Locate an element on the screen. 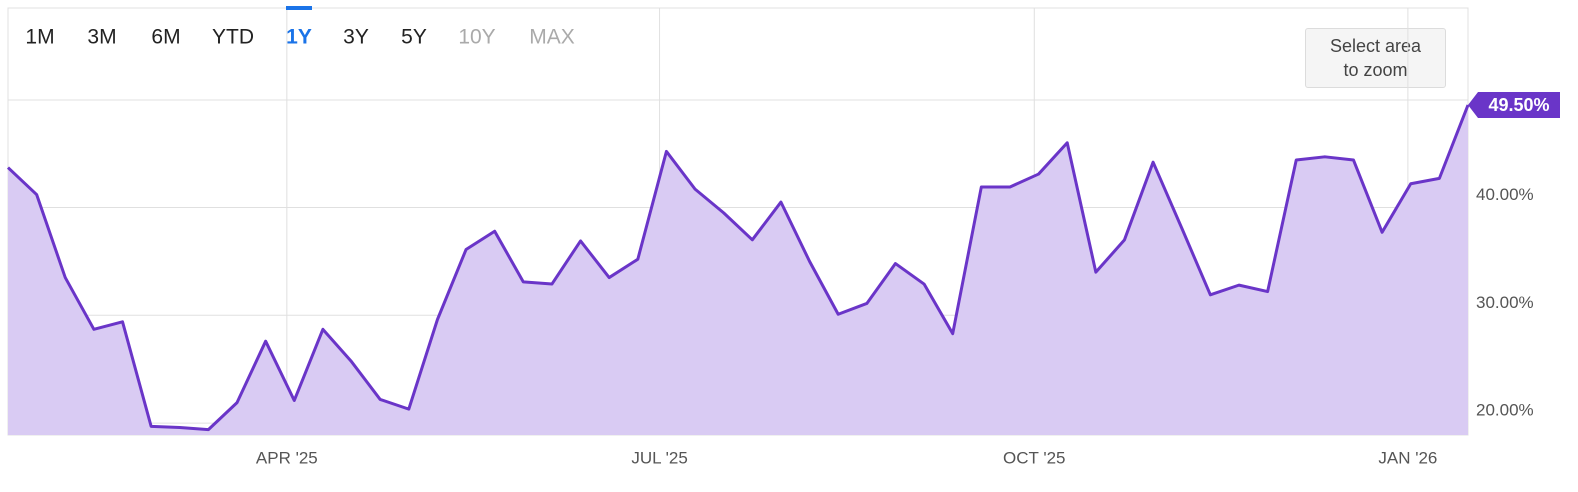 The image size is (1578, 492). zoom-hint-box: Select area to zoom is located at coordinates (1375, 58).